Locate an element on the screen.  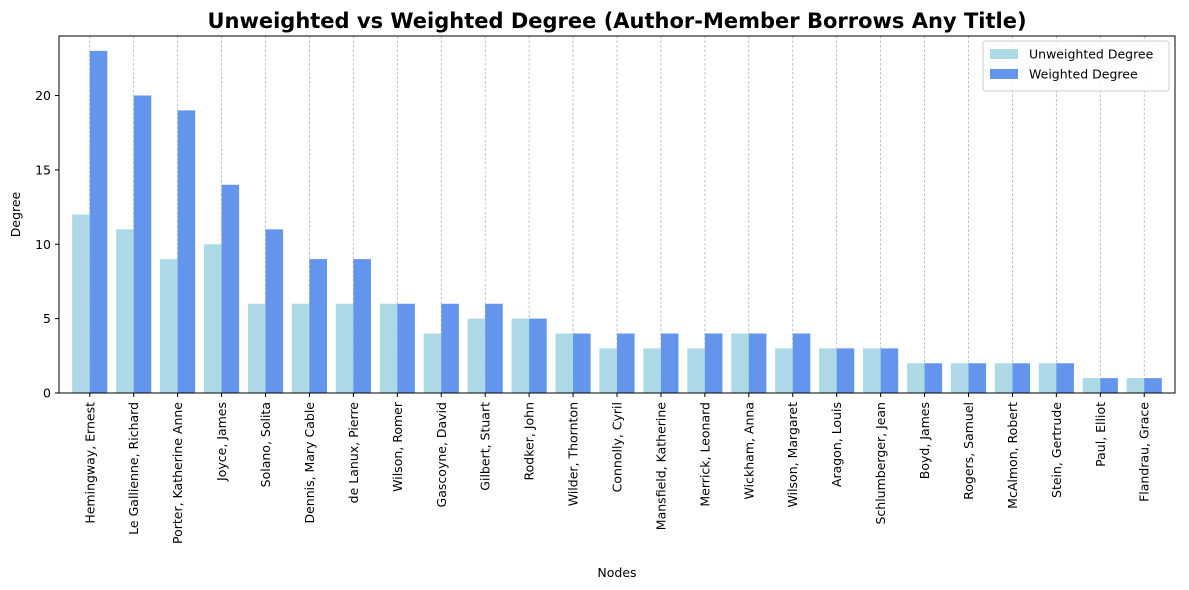
x-tick-label: Rogers, Samuel is located at coordinates (968, 451).